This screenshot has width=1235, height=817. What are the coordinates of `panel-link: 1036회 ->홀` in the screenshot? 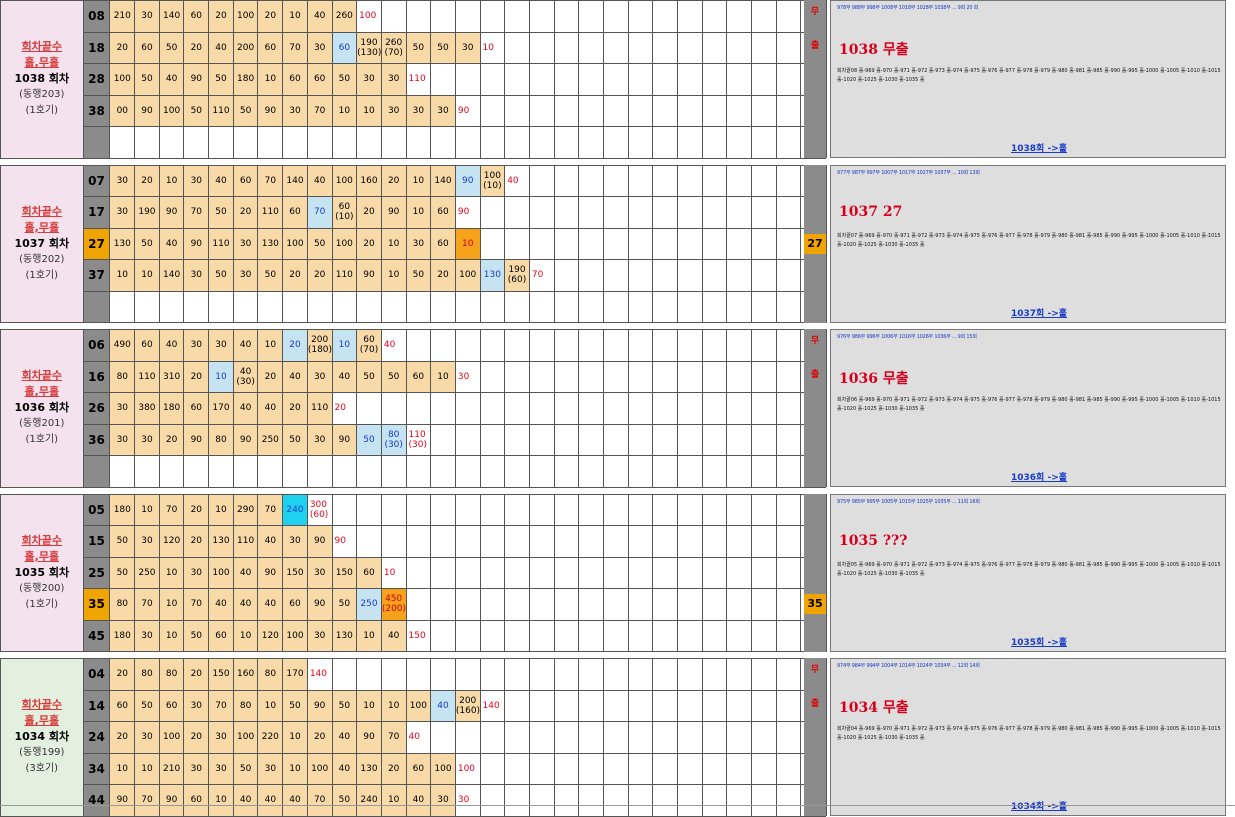 It's located at (1039, 478).